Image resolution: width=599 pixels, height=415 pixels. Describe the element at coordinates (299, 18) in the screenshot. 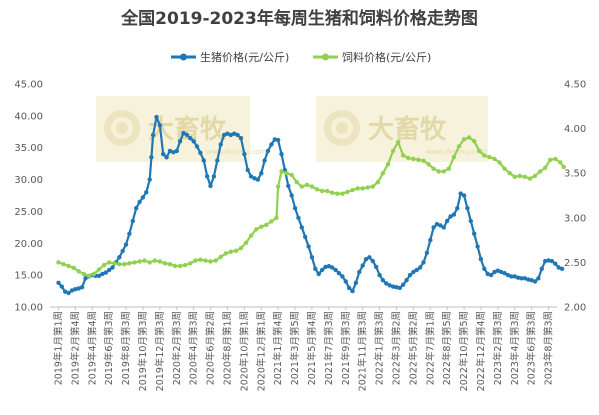

I see `chart-title: 全国2019-2023年每周生猪和饲料价格走势图` at that location.